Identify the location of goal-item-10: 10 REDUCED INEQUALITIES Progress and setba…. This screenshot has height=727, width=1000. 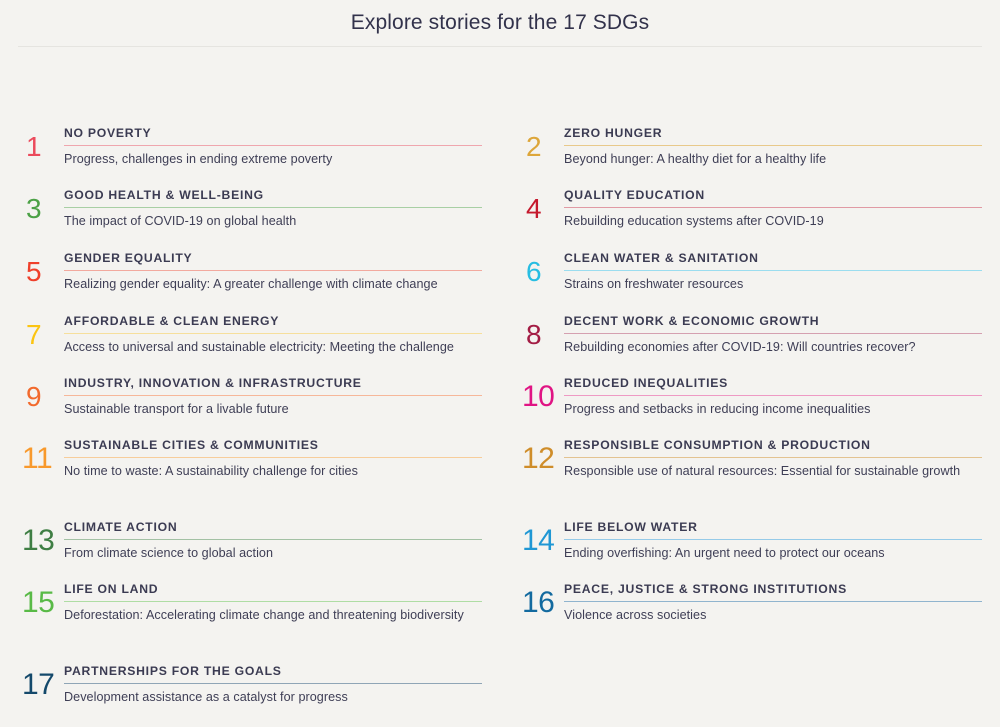
(750, 397).